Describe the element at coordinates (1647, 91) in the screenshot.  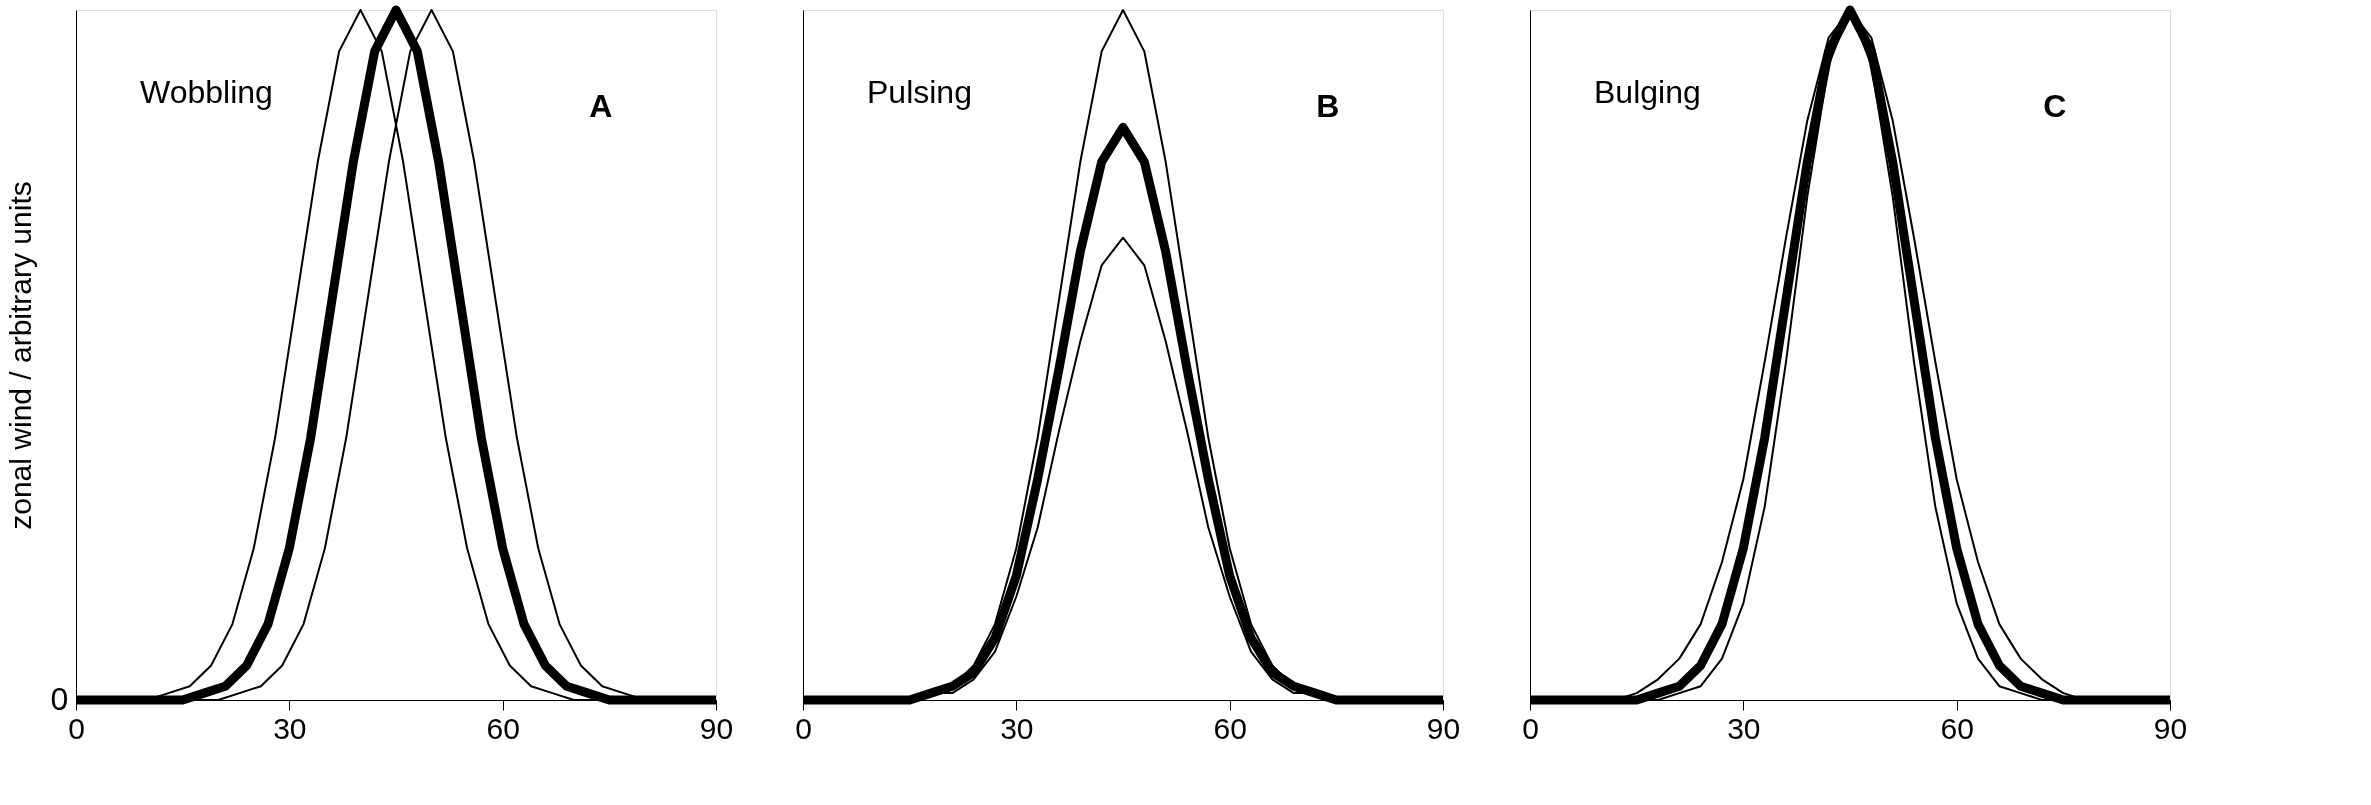
I see `annotation: Bulging` at that location.